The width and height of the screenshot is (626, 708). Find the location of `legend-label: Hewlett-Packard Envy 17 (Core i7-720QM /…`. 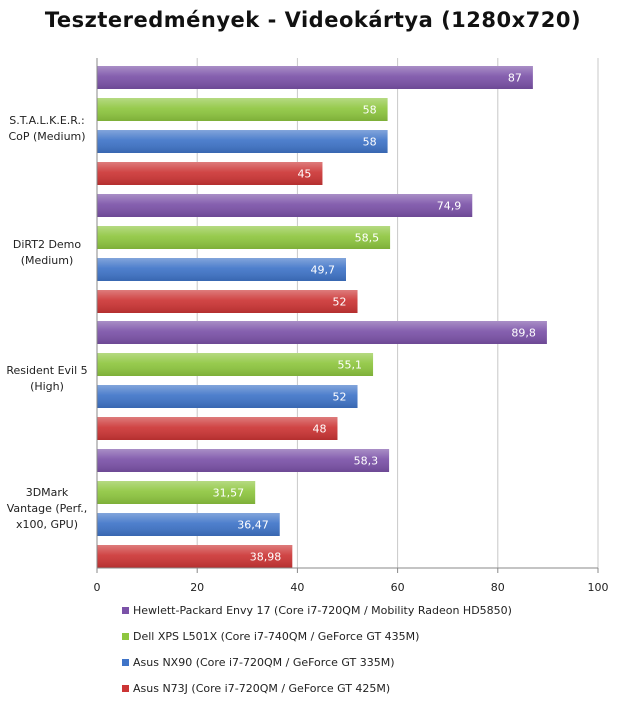

legend-label: Hewlett-Packard Envy 17 (Core i7-720QM /… is located at coordinates (322, 610).